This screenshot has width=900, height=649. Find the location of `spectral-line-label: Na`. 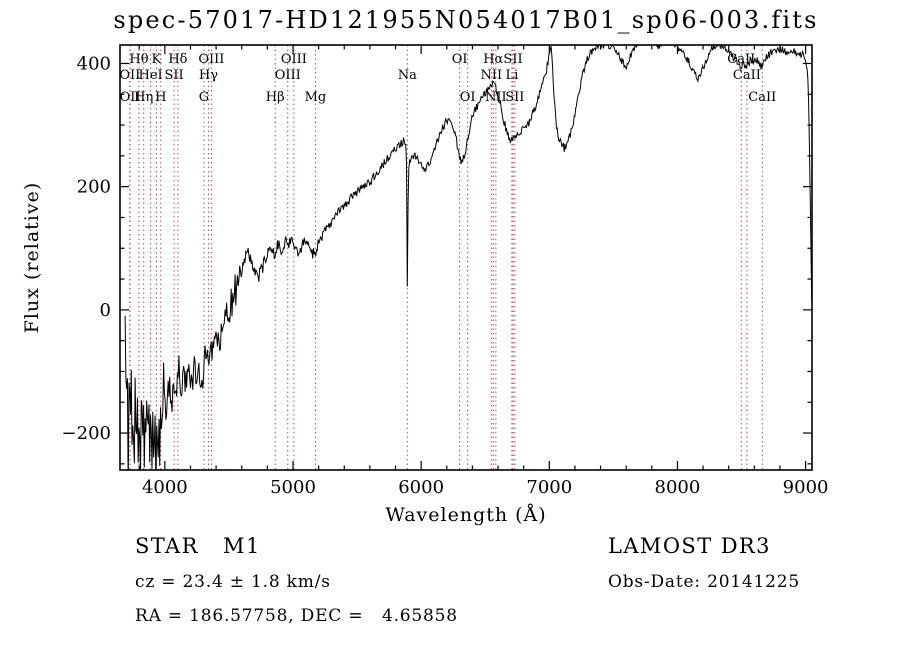

spectral-line-label: Na is located at coordinates (407, 75).